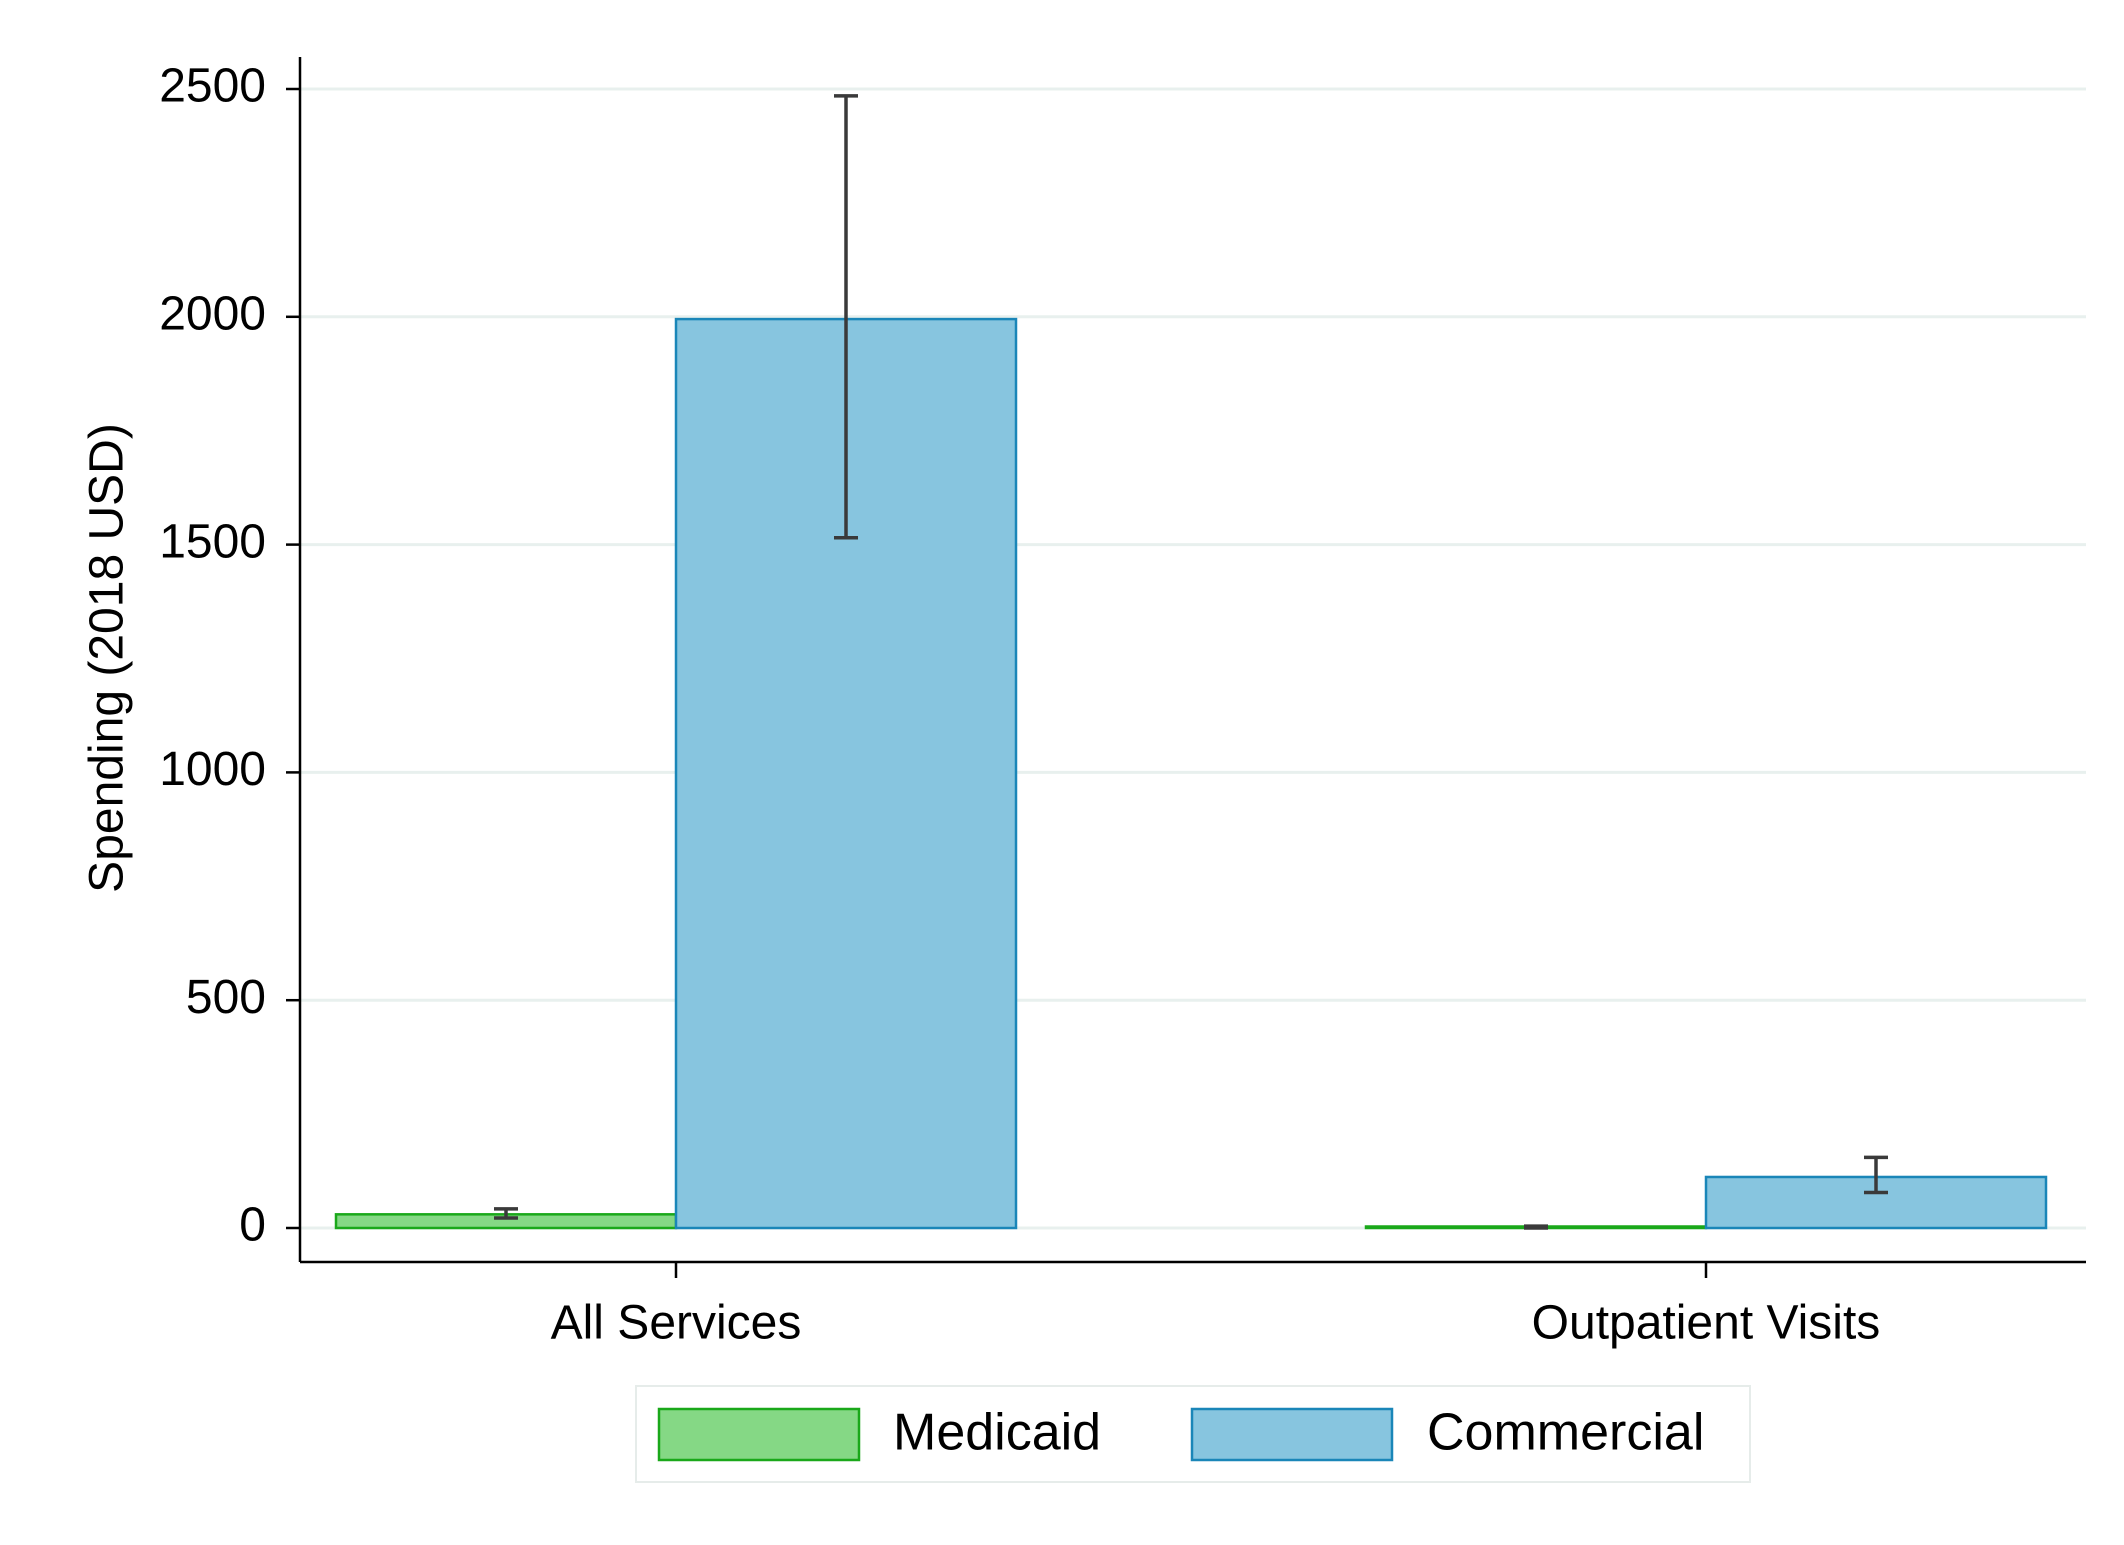 This screenshot has width=2124, height=1545. Describe the element at coordinates (212, 541) in the screenshot. I see `y-tick-label: 1500` at that location.